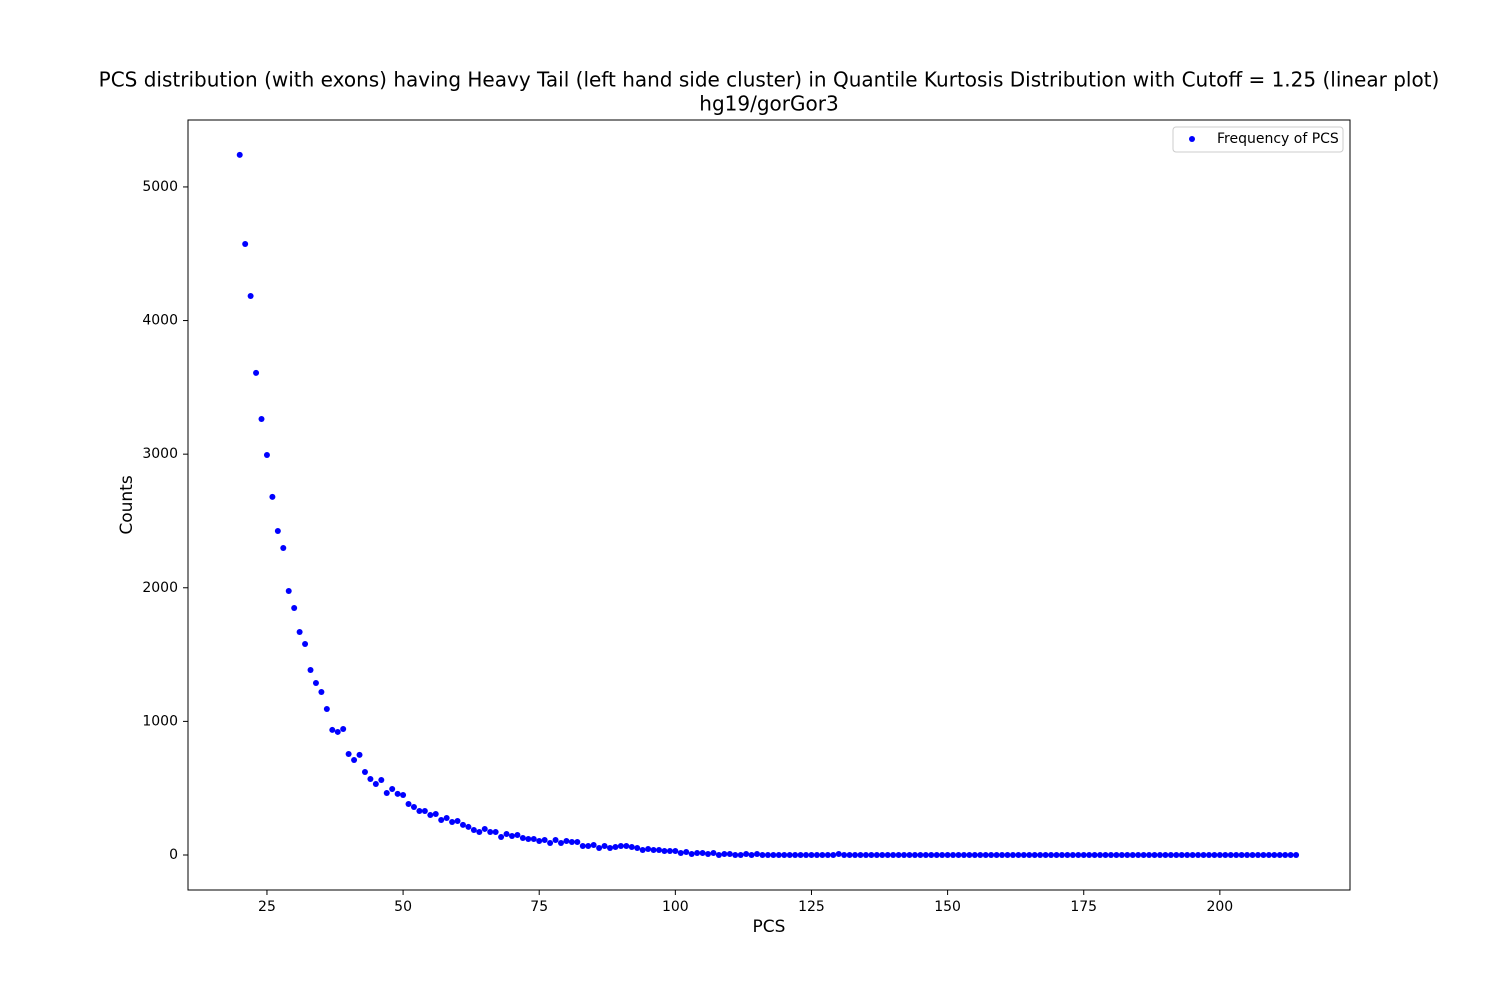 The width and height of the screenshot is (1500, 1000). What do you see at coordinates (539, 907) in the screenshot?
I see `x-tick-label: 75` at bounding box center [539, 907].